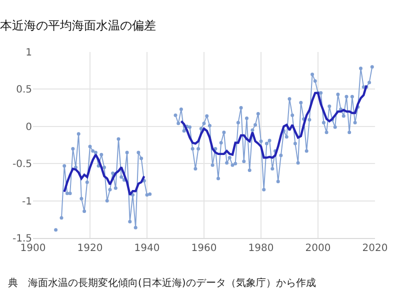 This screenshot has width=400, height=300. Describe the element at coordinates (147, 248) in the screenshot. I see `x-tick-label: 1940` at that location.